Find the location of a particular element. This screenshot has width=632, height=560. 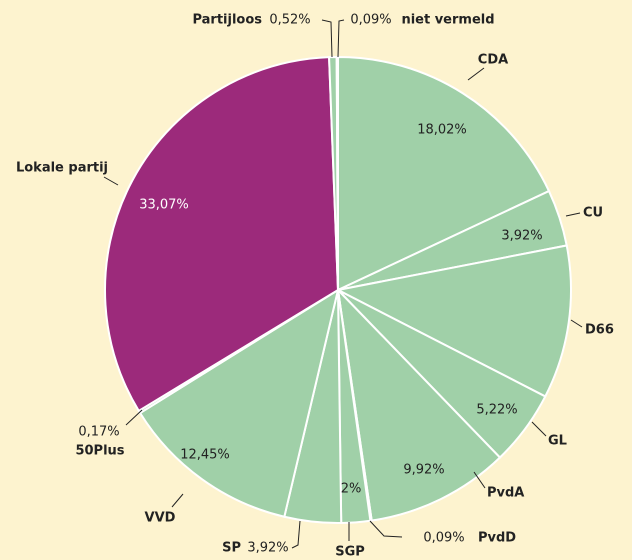

value-label: 12,45% is located at coordinates (205, 455).